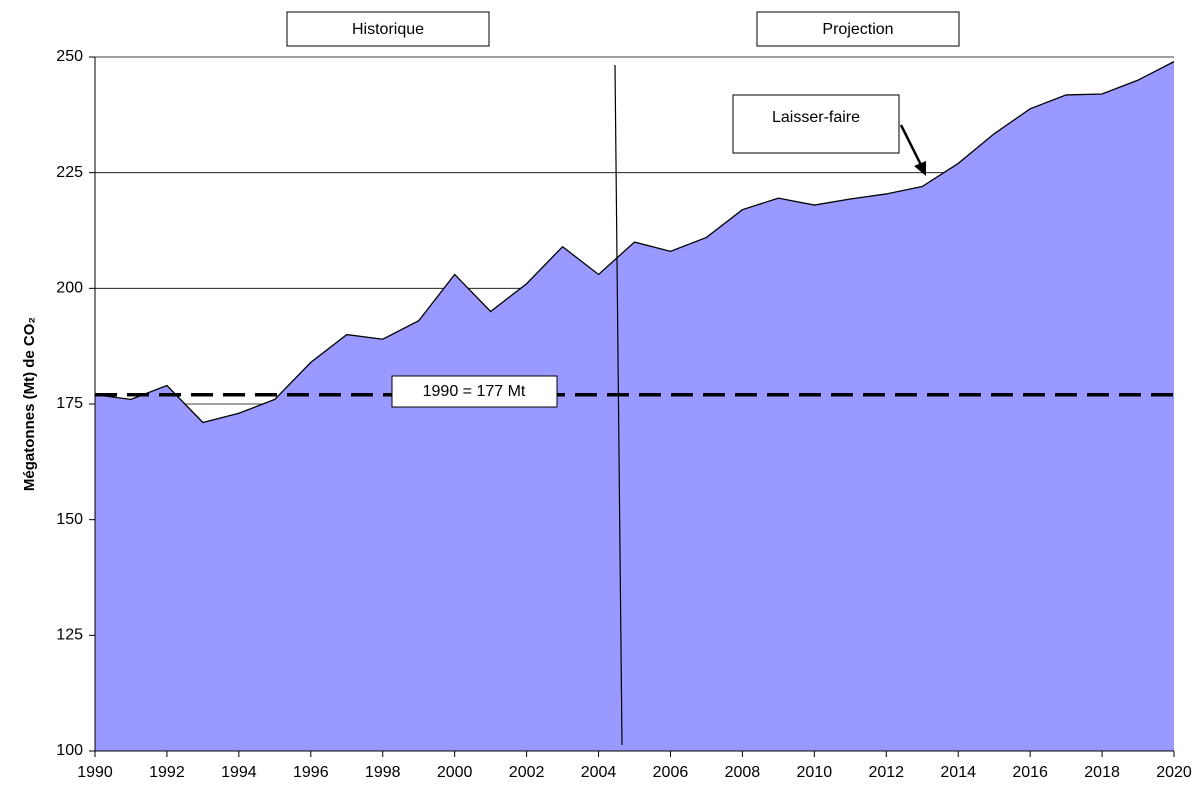 The height and width of the screenshot is (798, 1204). What do you see at coordinates (455, 772) in the screenshot?
I see `x-tick-label: 2000` at bounding box center [455, 772].